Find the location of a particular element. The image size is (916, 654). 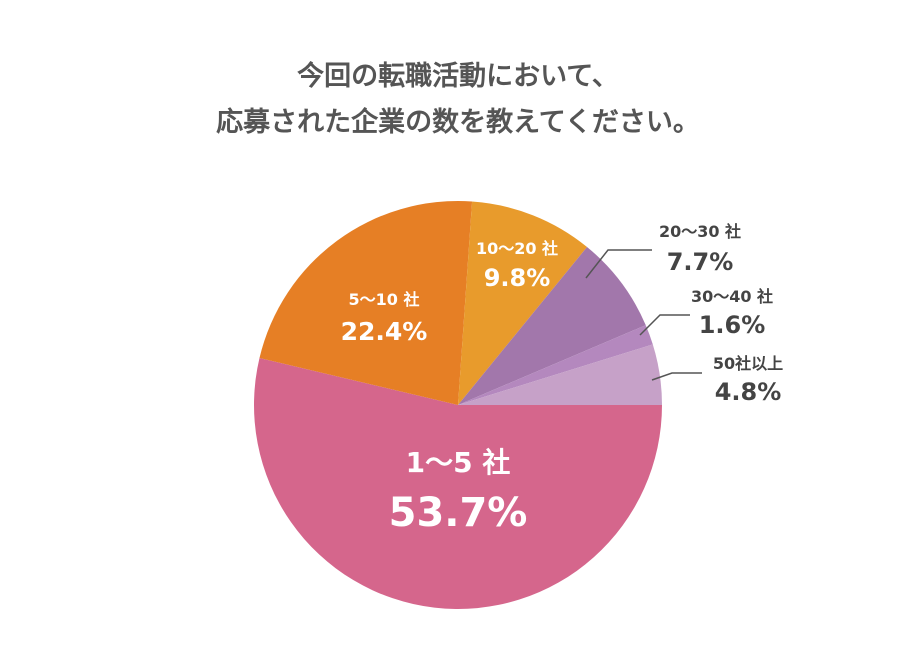

slice-value-label: 9.8% is located at coordinates (517, 278).